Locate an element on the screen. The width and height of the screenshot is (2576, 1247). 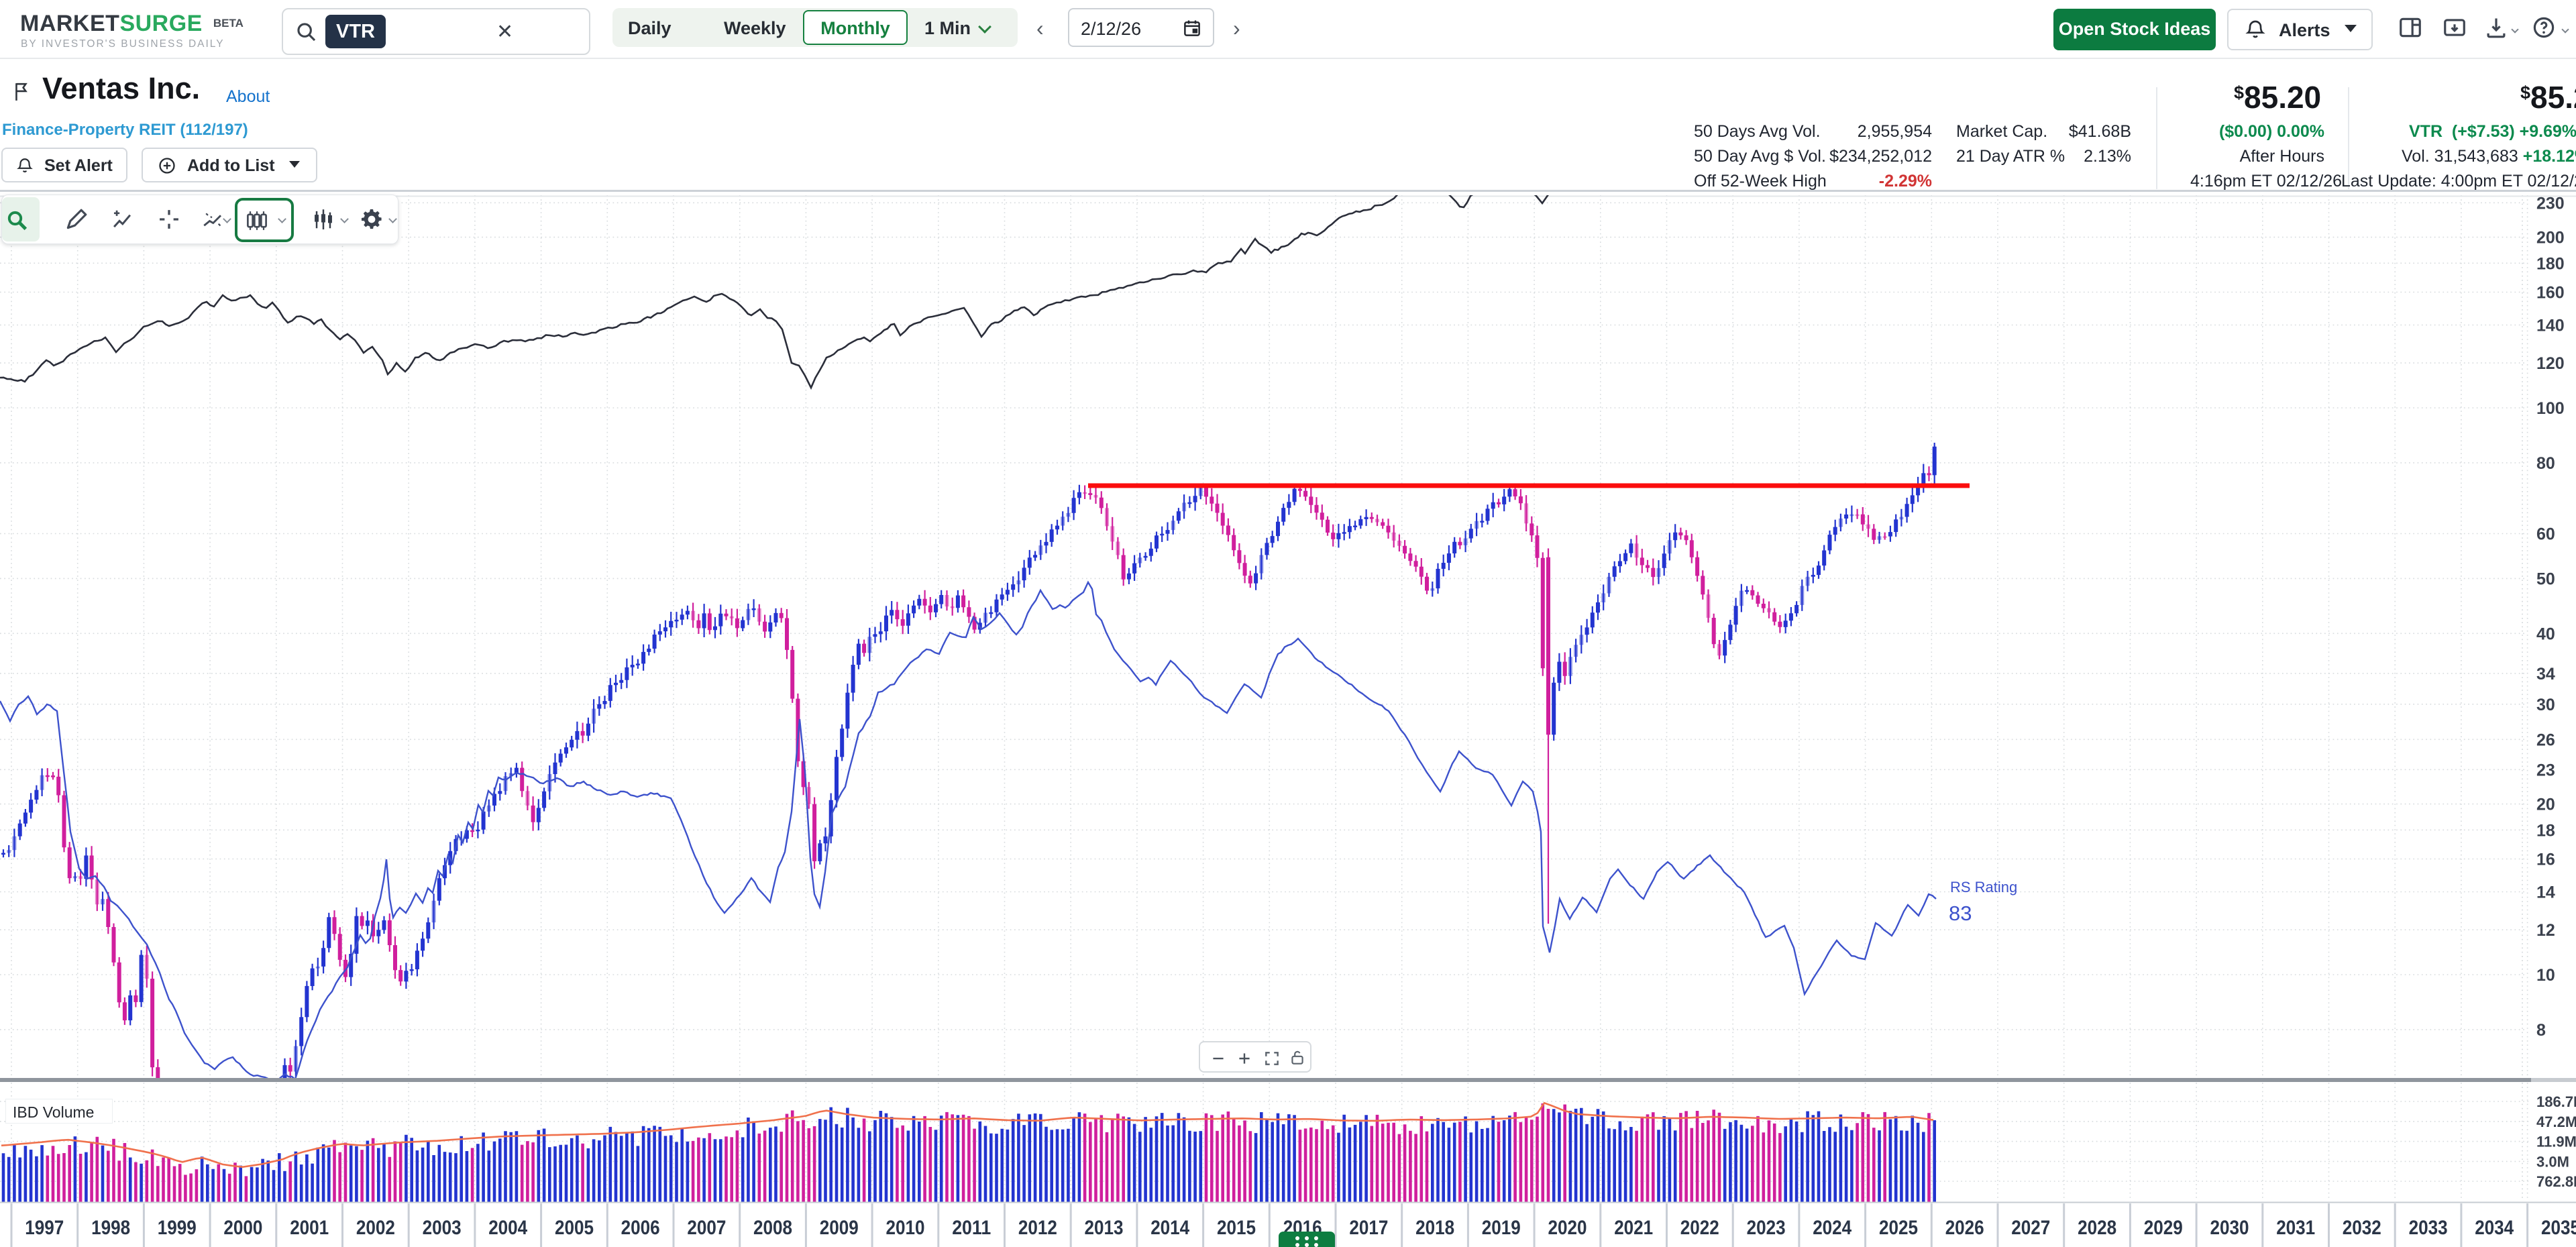
svg-text: 2019 is located at coordinates (1501, 1228).